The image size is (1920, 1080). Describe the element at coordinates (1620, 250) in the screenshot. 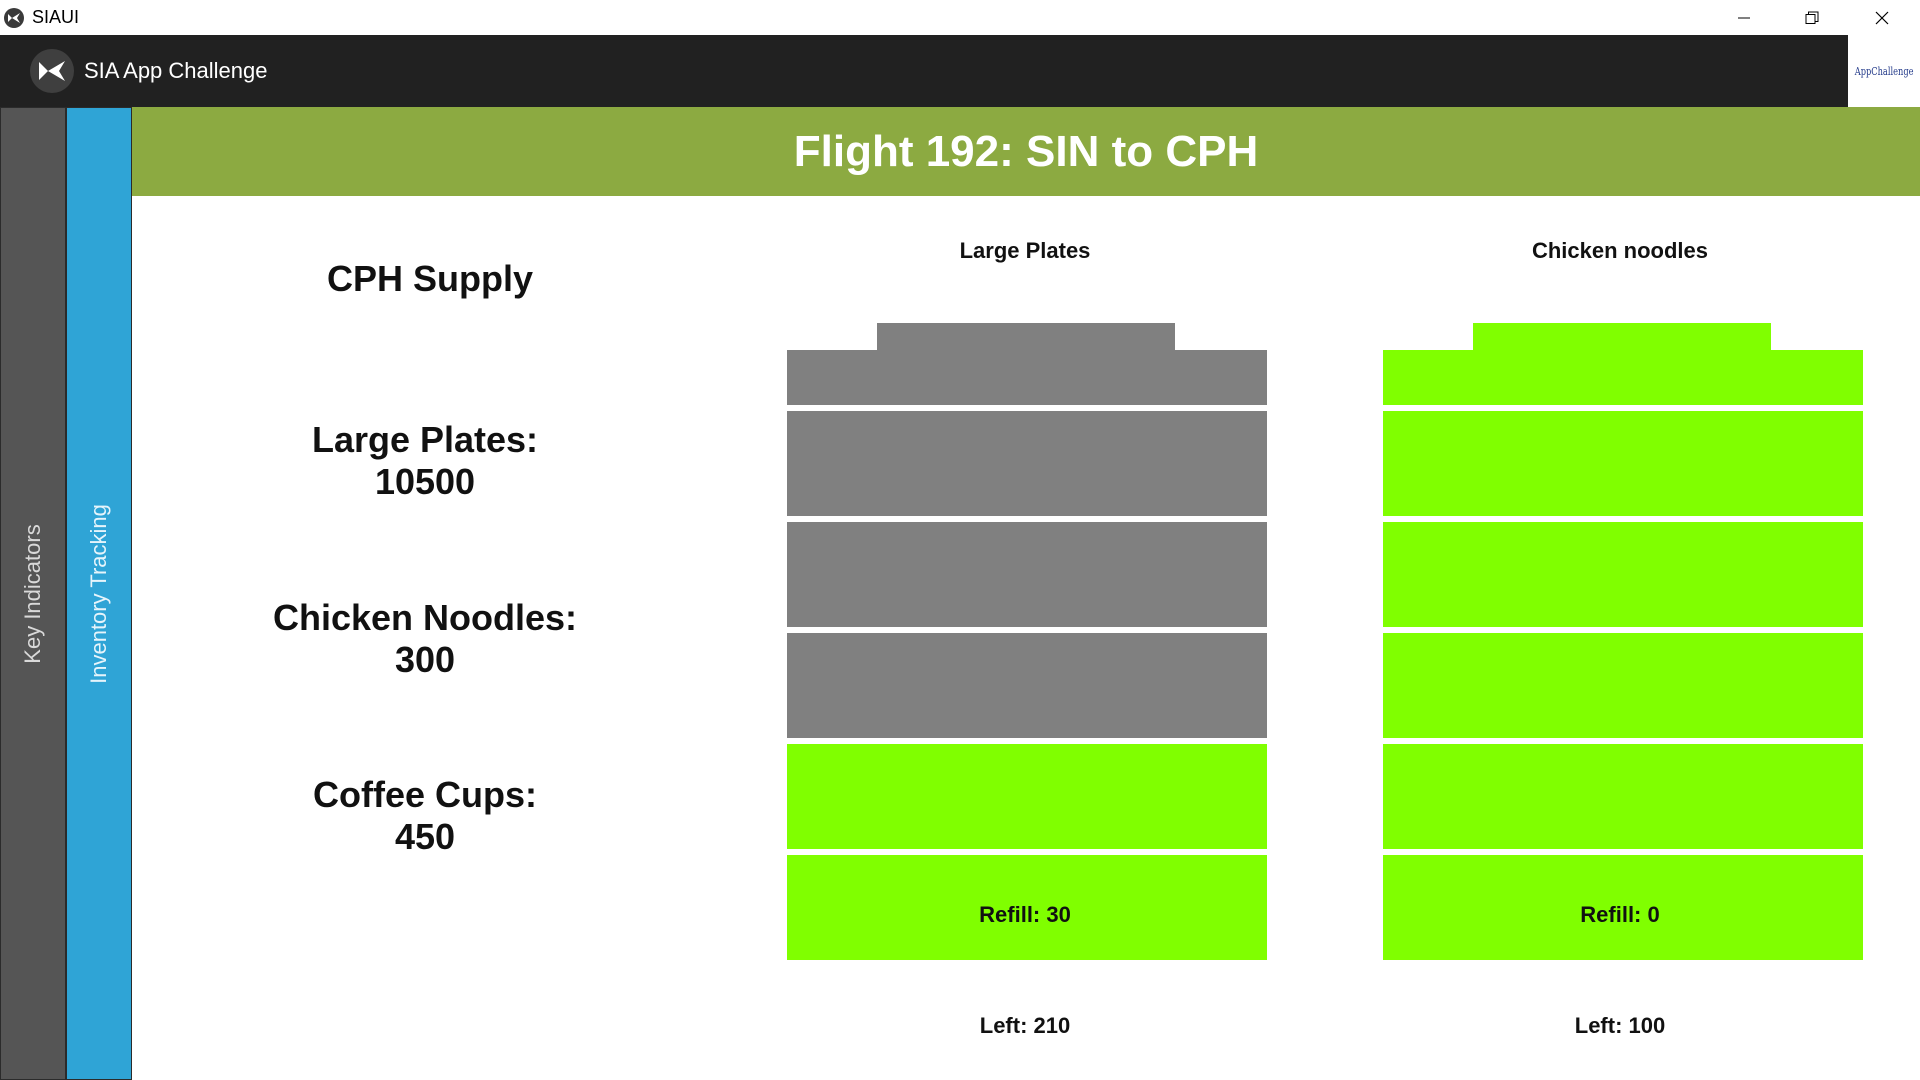

I see `inventory-title-chicken-noodles: Chicken noodles` at that location.